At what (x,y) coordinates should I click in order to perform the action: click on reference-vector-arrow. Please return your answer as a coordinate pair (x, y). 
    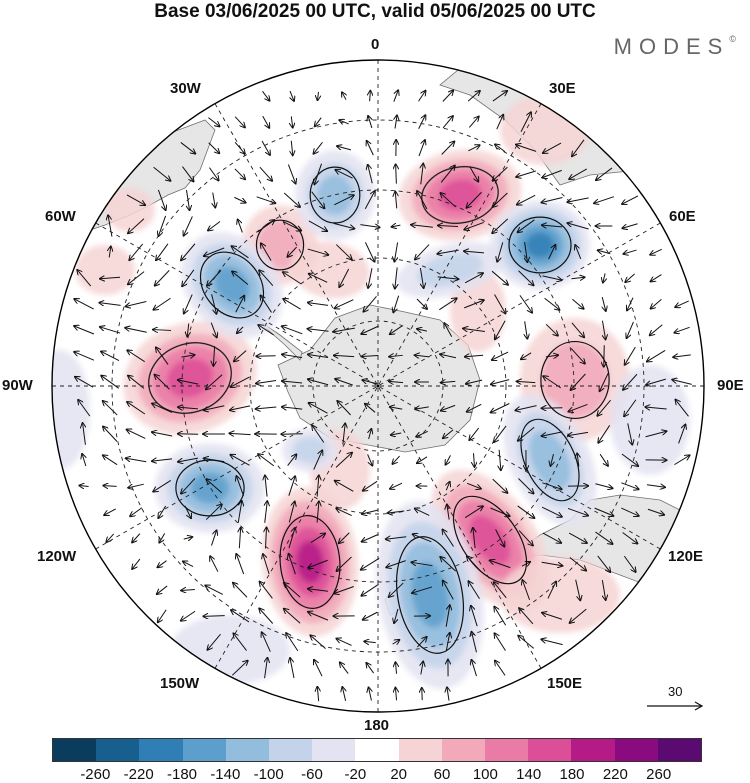
    Looking at the image, I should click on (675, 706).